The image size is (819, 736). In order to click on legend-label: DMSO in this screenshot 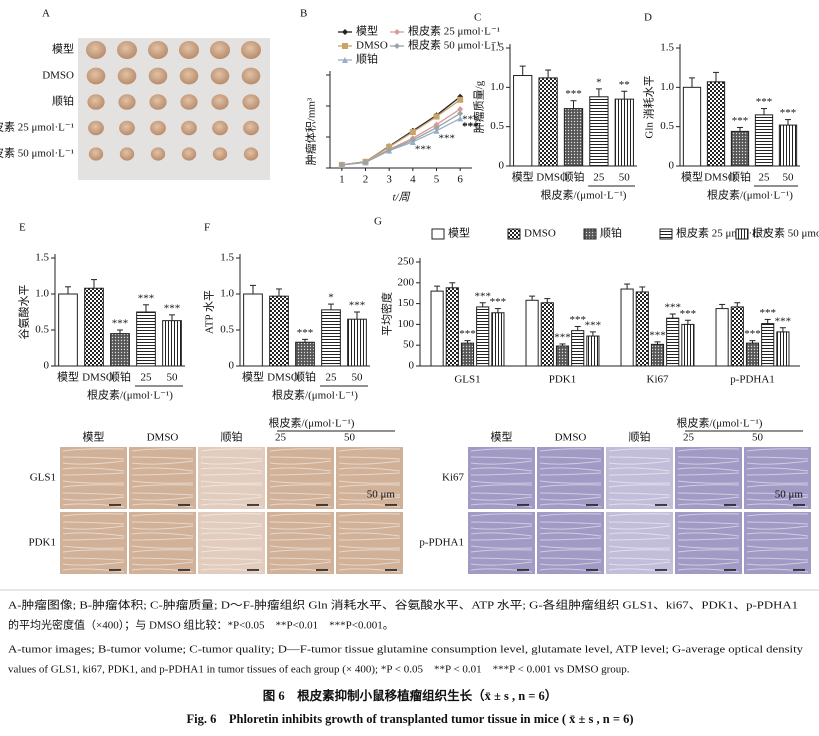, I will do `click(540, 234)`.